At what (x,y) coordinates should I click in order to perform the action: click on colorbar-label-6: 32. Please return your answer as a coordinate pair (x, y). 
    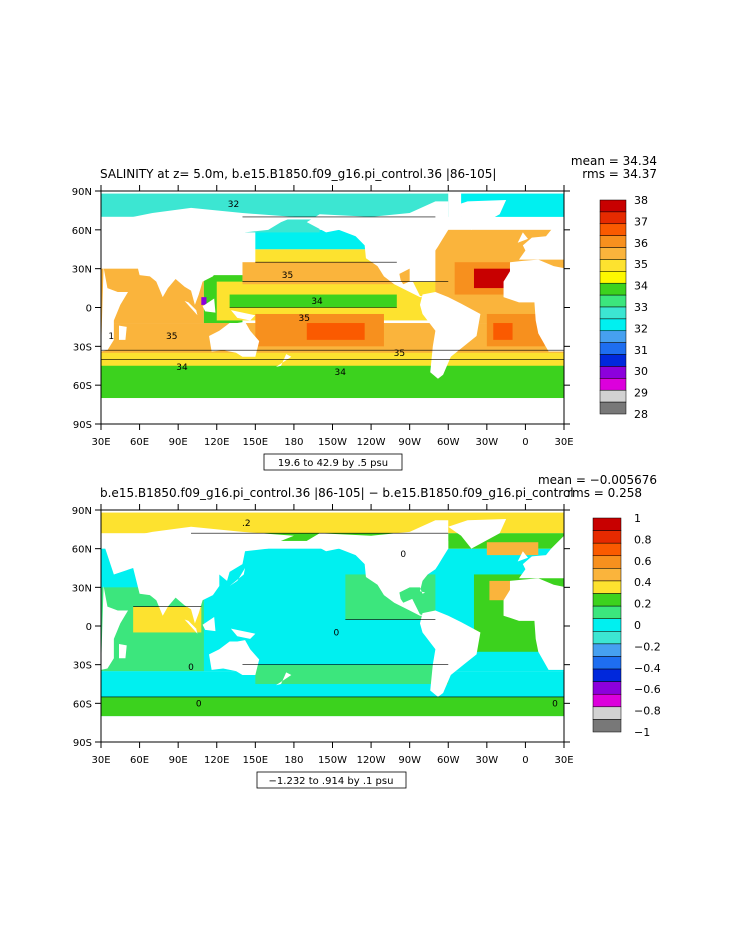
    Looking at the image, I should click on (641, 328).